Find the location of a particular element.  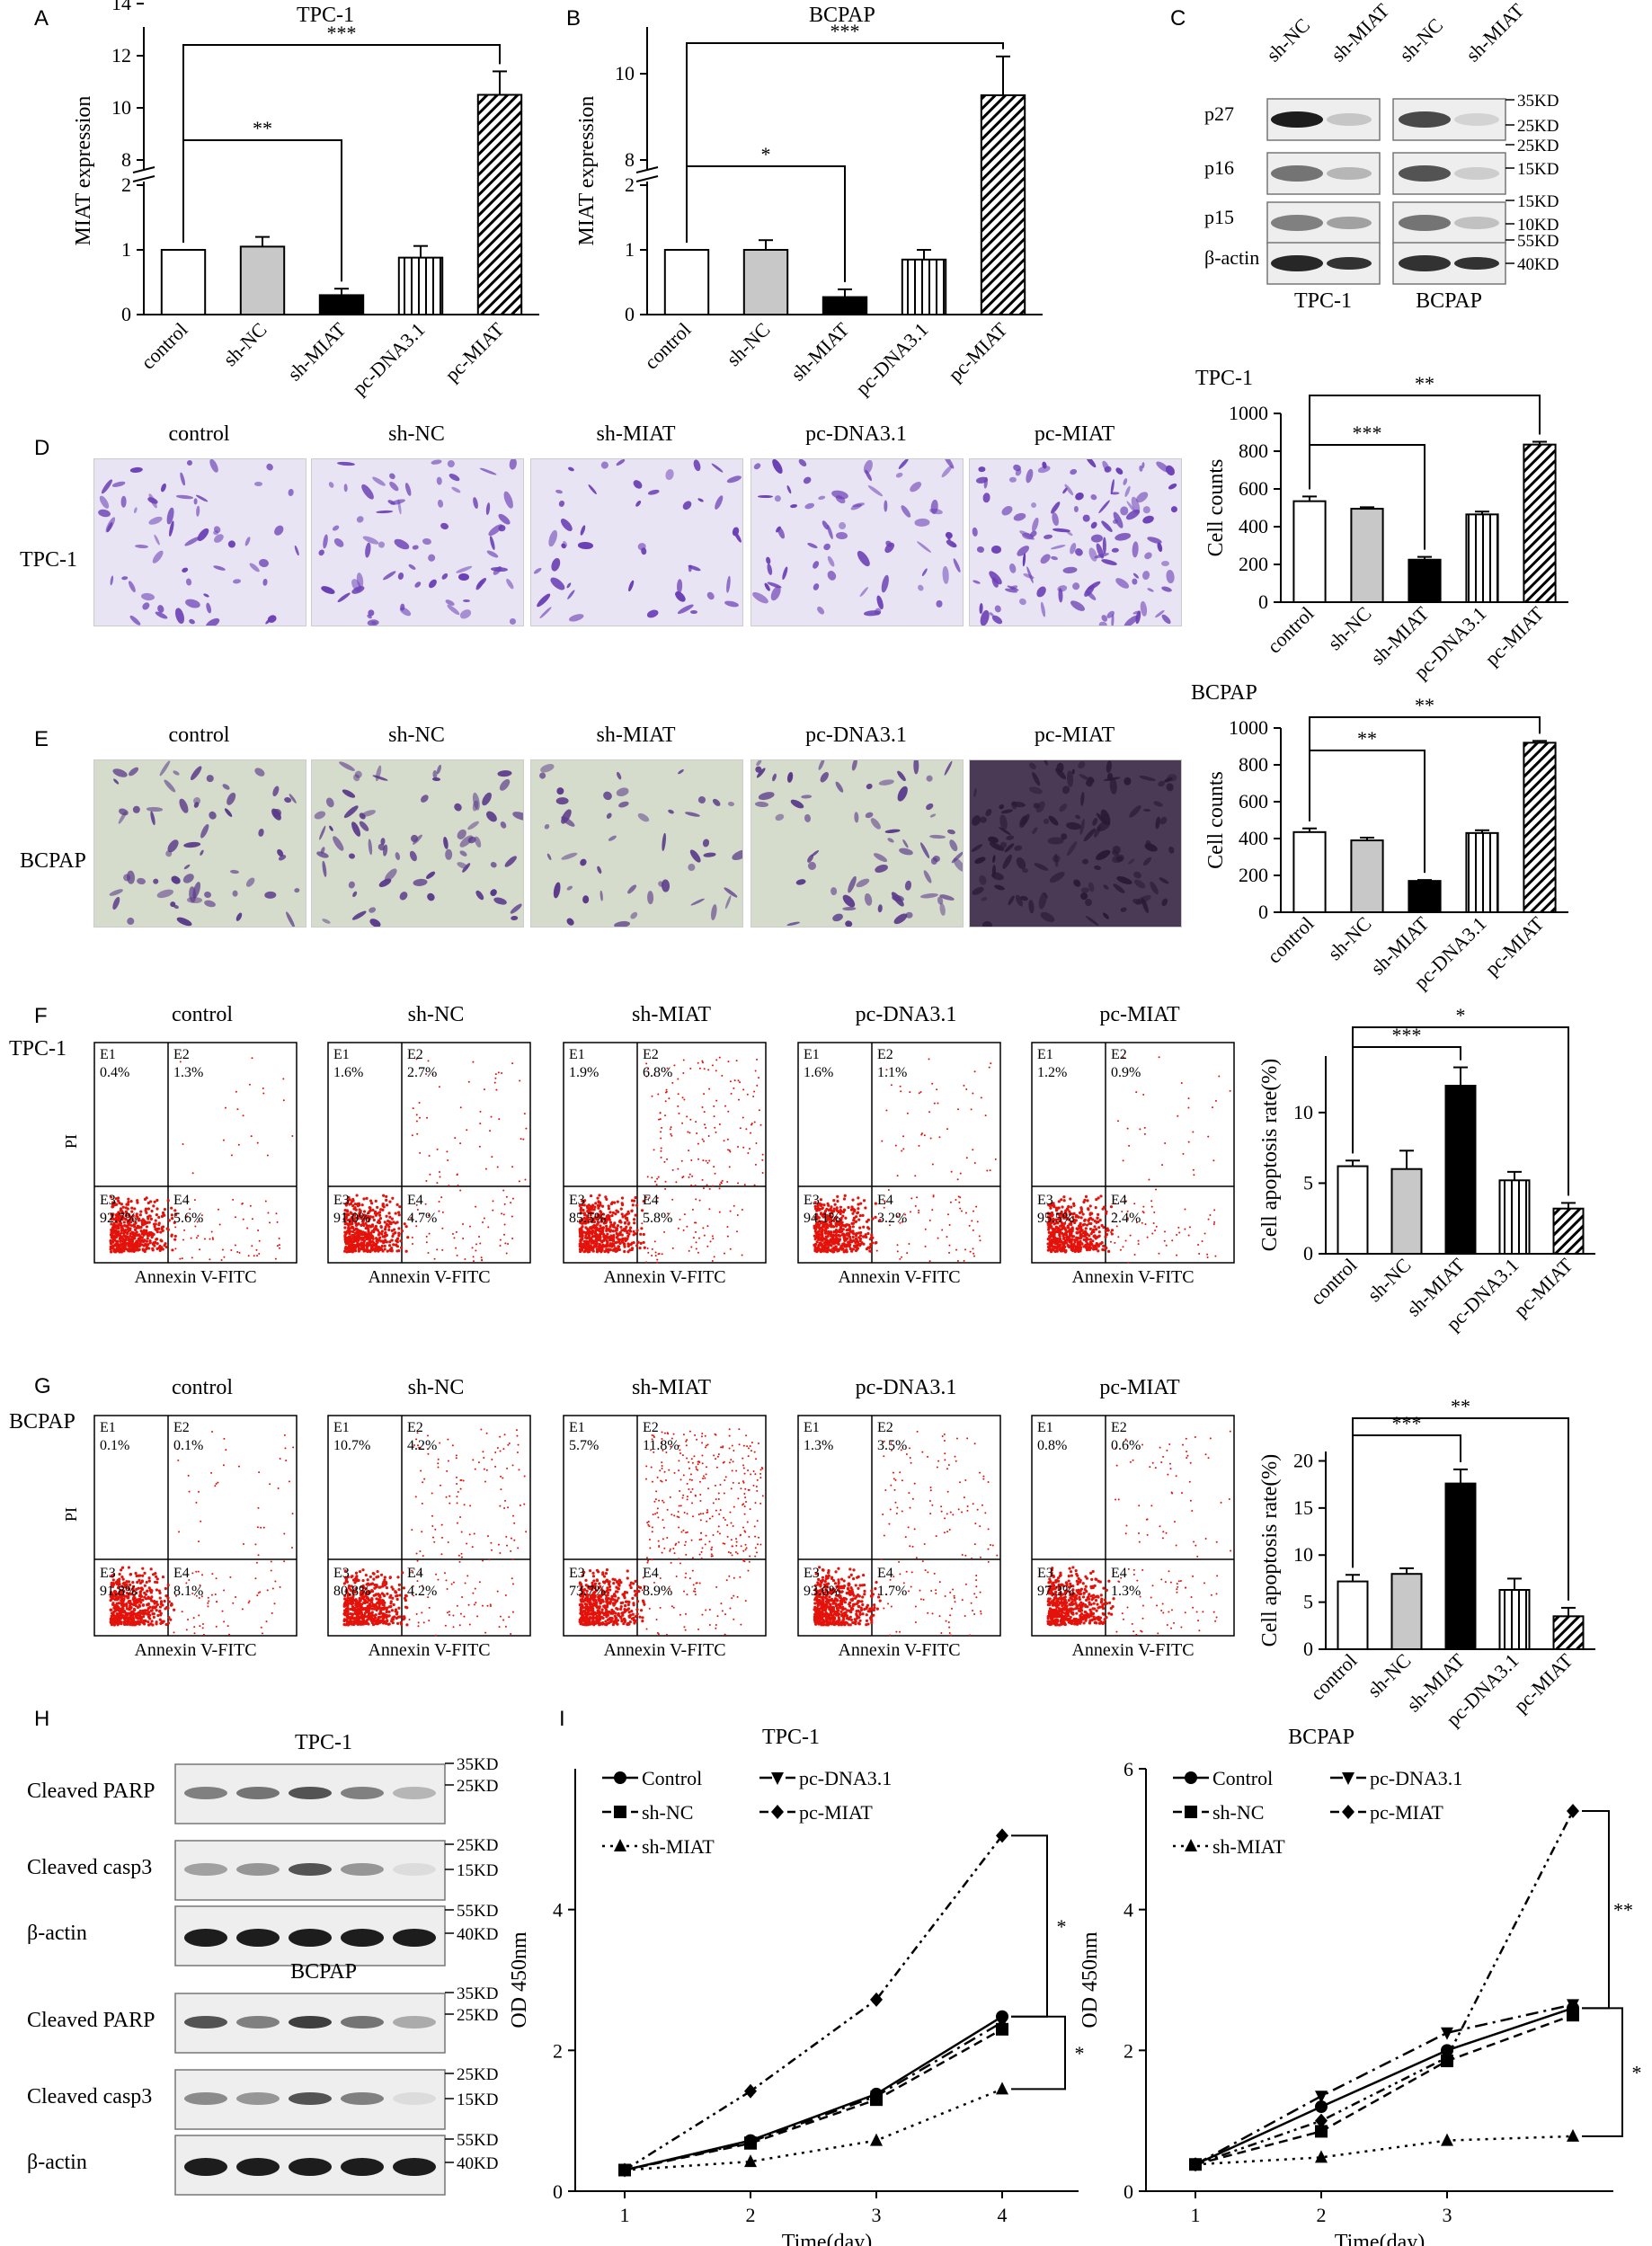

quadrant-value: 5.6% is located at coordinates (188, 1218).